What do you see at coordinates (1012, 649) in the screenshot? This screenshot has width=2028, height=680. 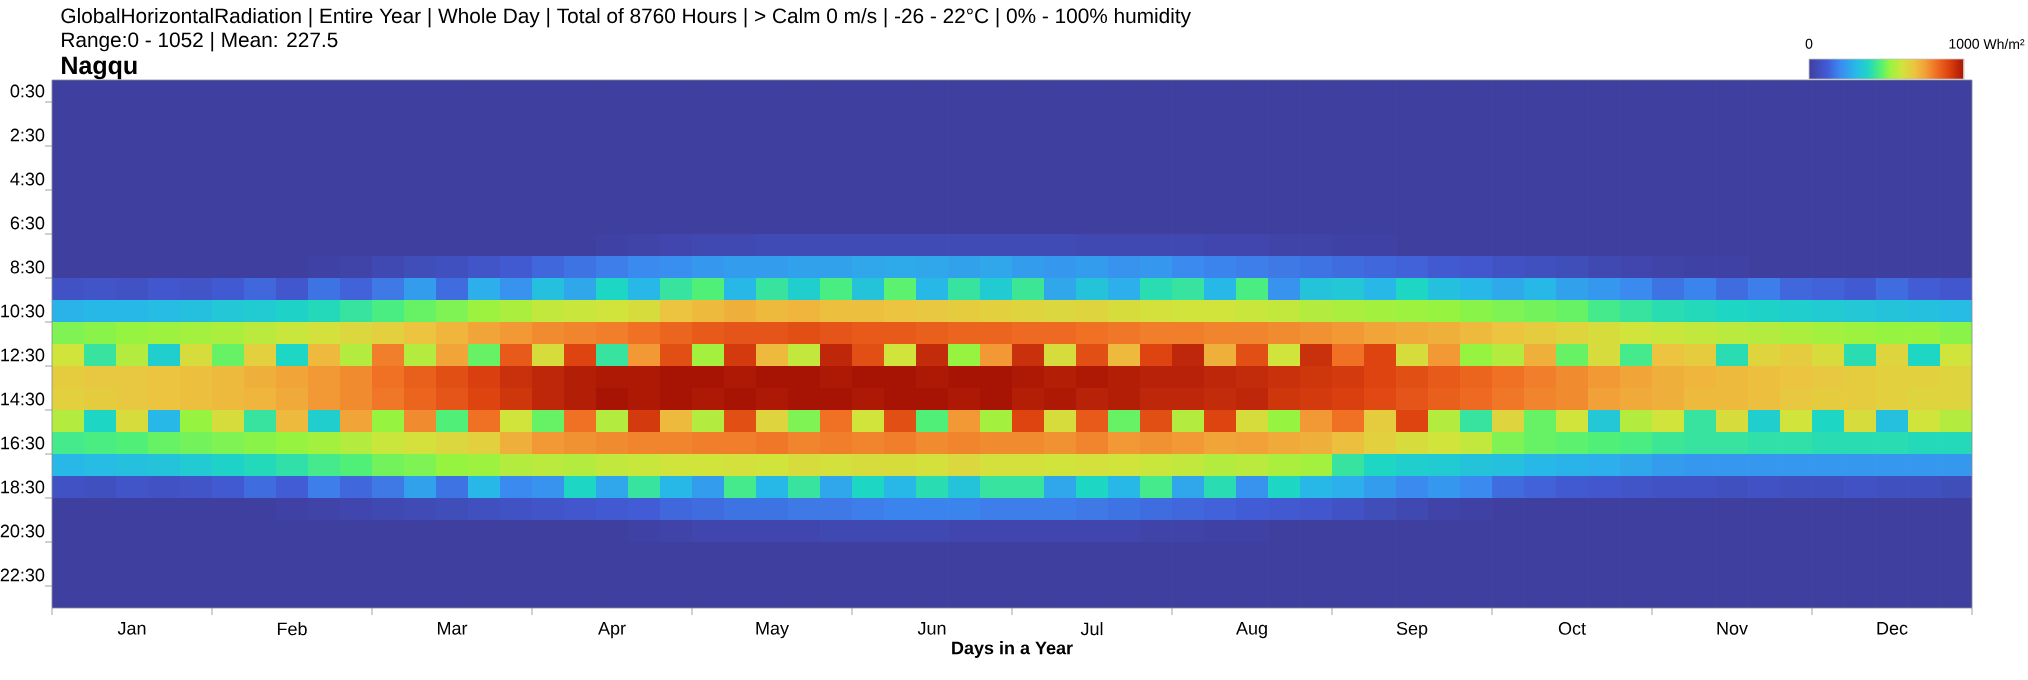 I see `x-axis-title: Days in a Year` at bounding box center [1012, 649].